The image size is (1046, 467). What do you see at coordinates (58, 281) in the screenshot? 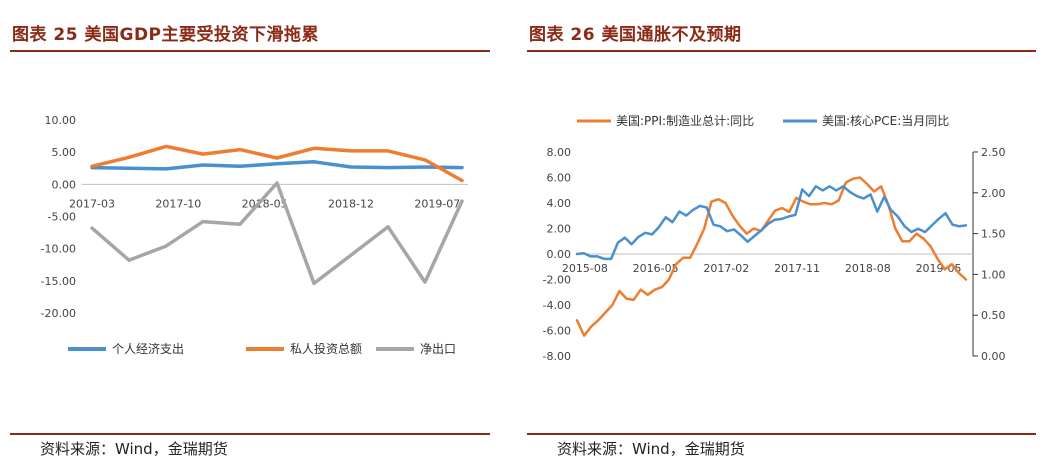
I see `y-tick-label: -15.00` at bounding box center [58, 281].